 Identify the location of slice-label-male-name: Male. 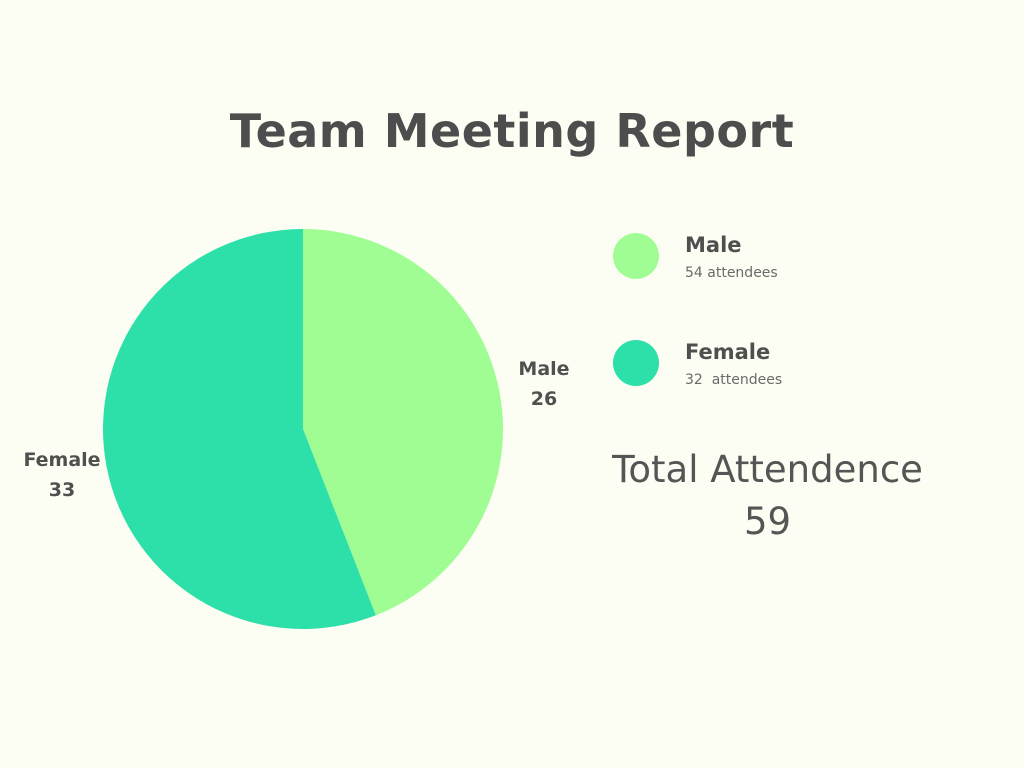
(544, 369).